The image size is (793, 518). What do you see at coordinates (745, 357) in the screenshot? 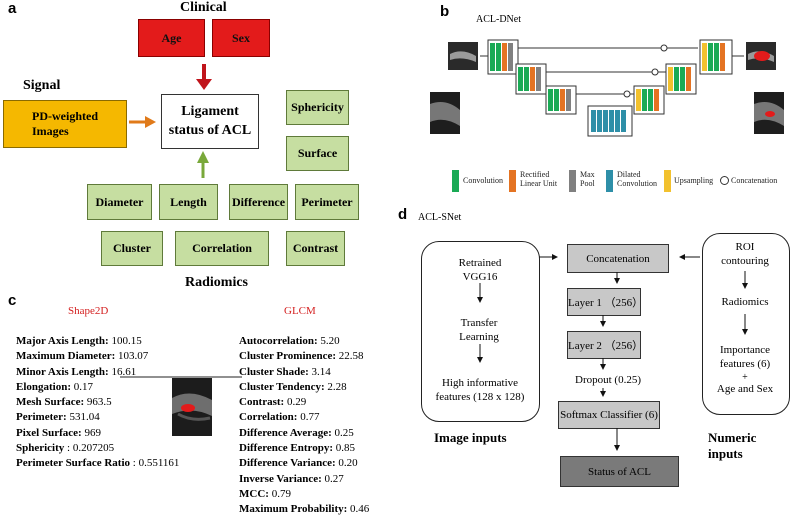
I see `importance-features-label: Importance features (6)` at bounding box center [745, 357].